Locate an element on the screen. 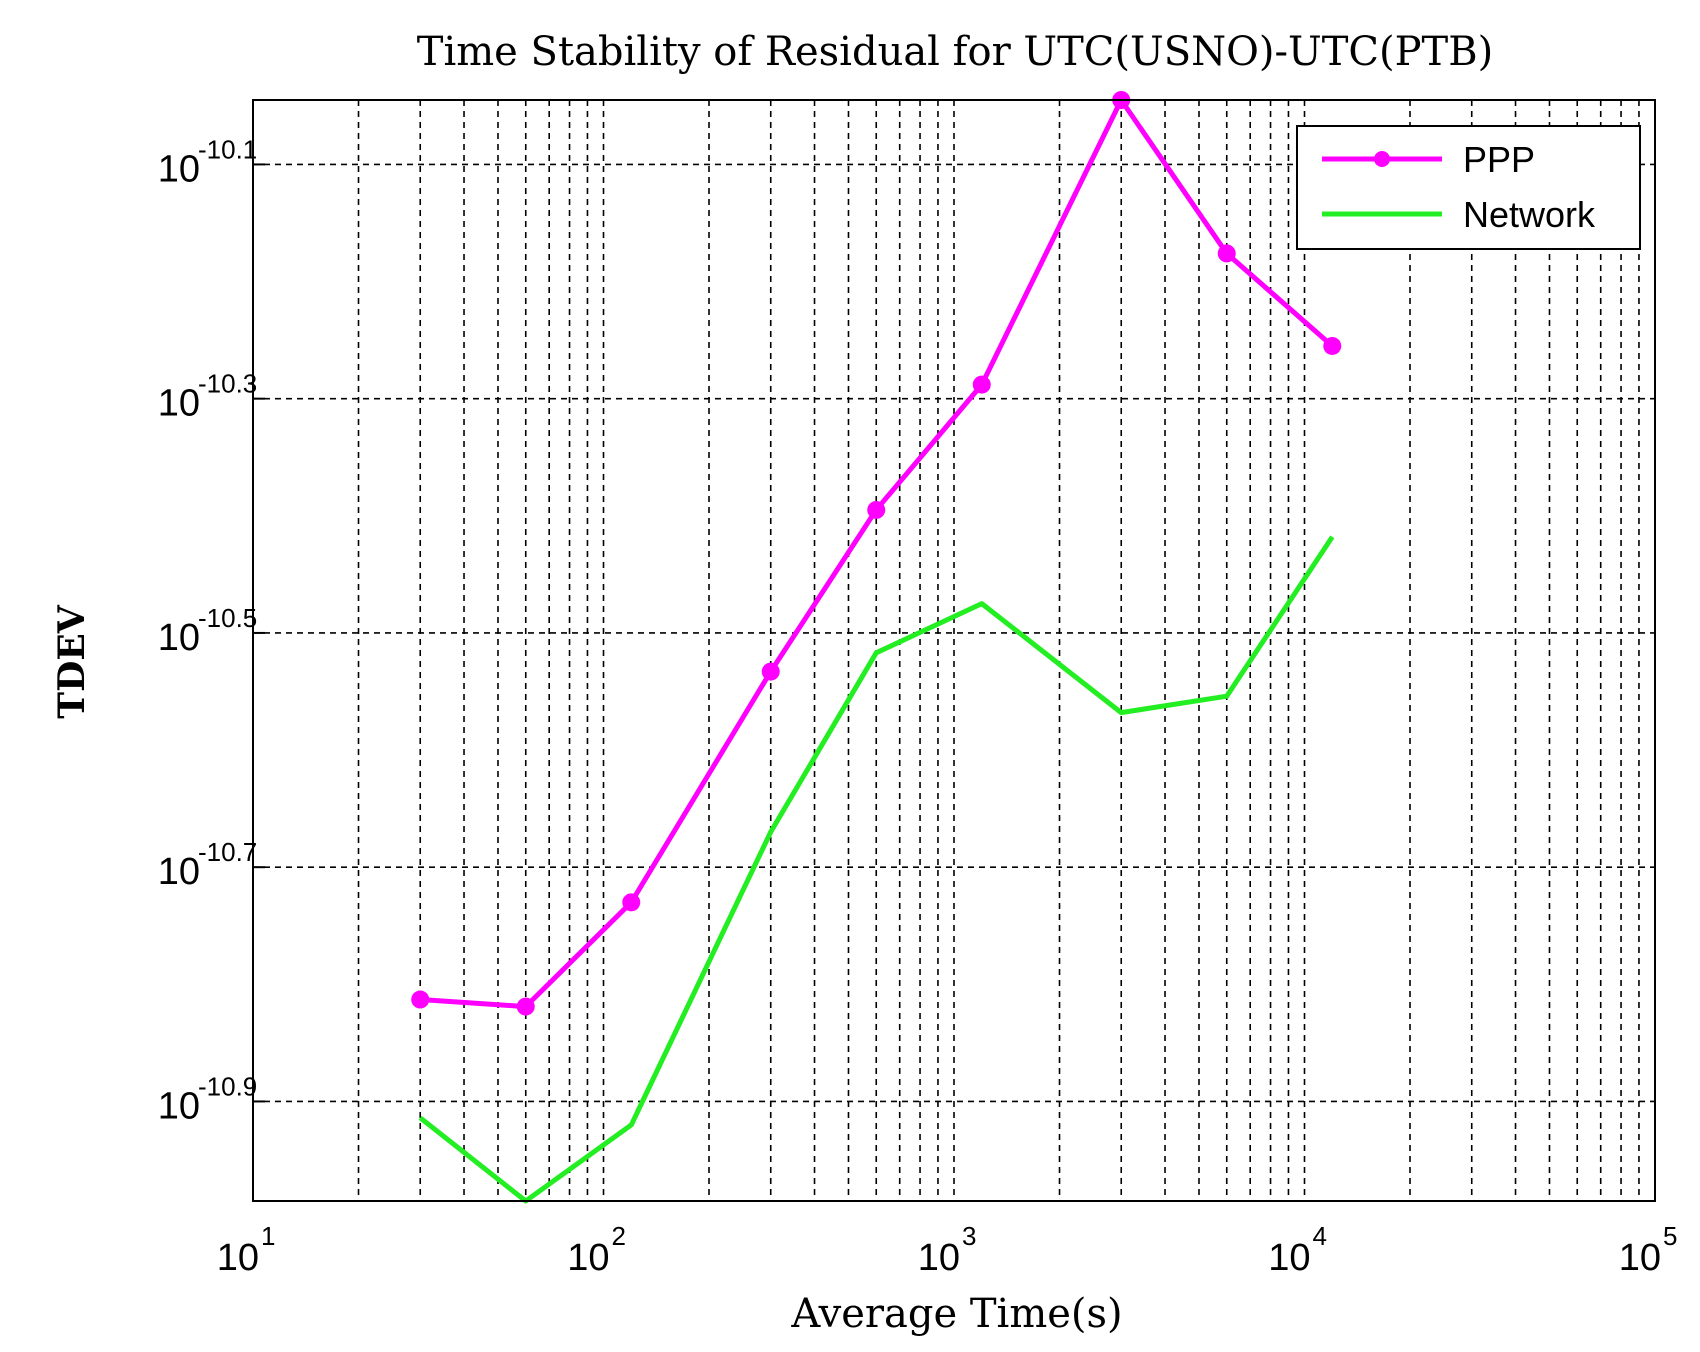 The height and width of the screenshot is (1352, 1700). y-tick-exponent: -10.1 is located at coordinates (227, 149).